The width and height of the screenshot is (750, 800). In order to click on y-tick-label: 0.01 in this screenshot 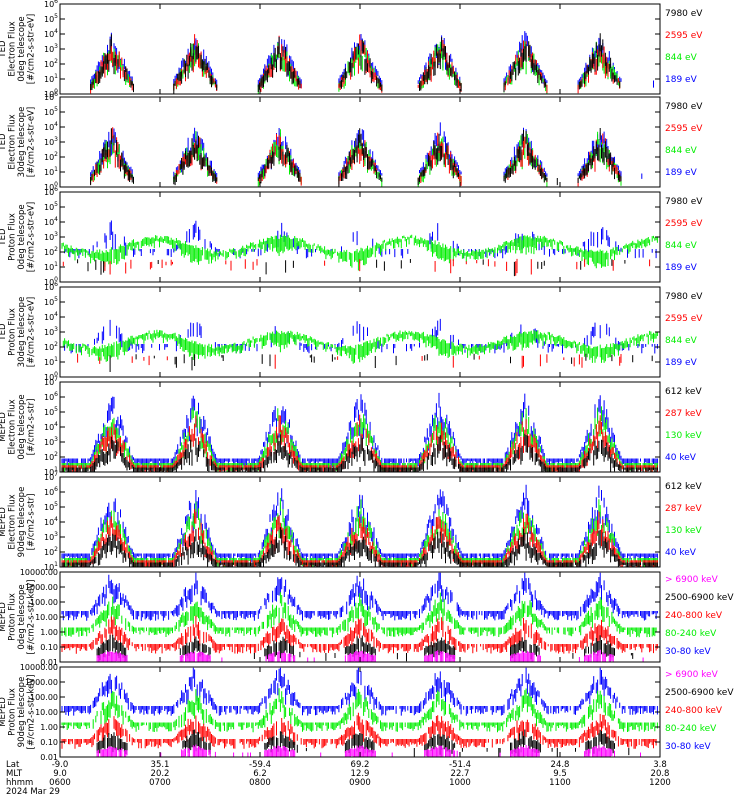, I will do `click(49, 757)`.